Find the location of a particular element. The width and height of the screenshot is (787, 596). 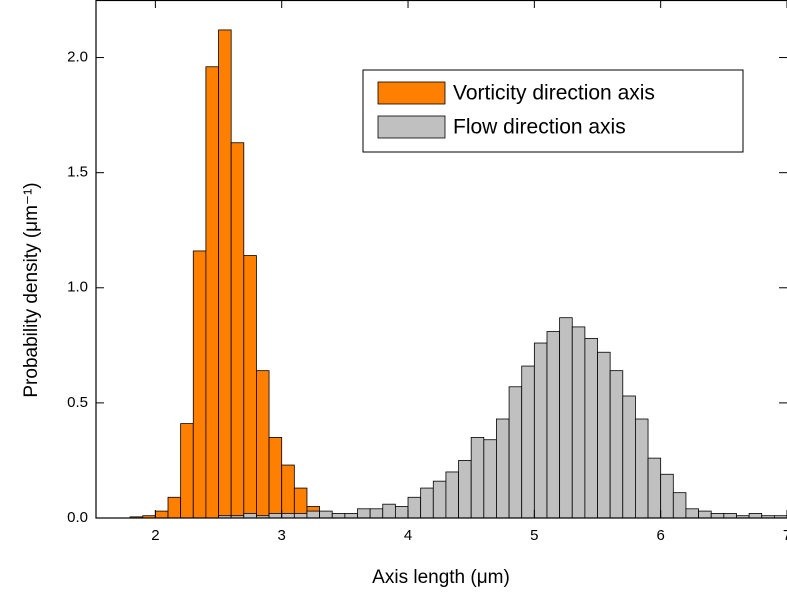

y-axis-label: Probability density (μm⁻¹) is located at coordinates (31, 289).